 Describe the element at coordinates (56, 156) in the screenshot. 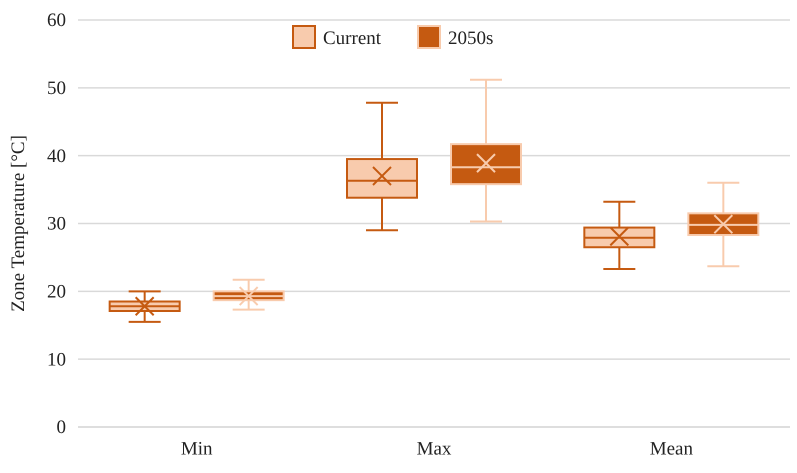

I see `y-tick-label: 40` at that location.